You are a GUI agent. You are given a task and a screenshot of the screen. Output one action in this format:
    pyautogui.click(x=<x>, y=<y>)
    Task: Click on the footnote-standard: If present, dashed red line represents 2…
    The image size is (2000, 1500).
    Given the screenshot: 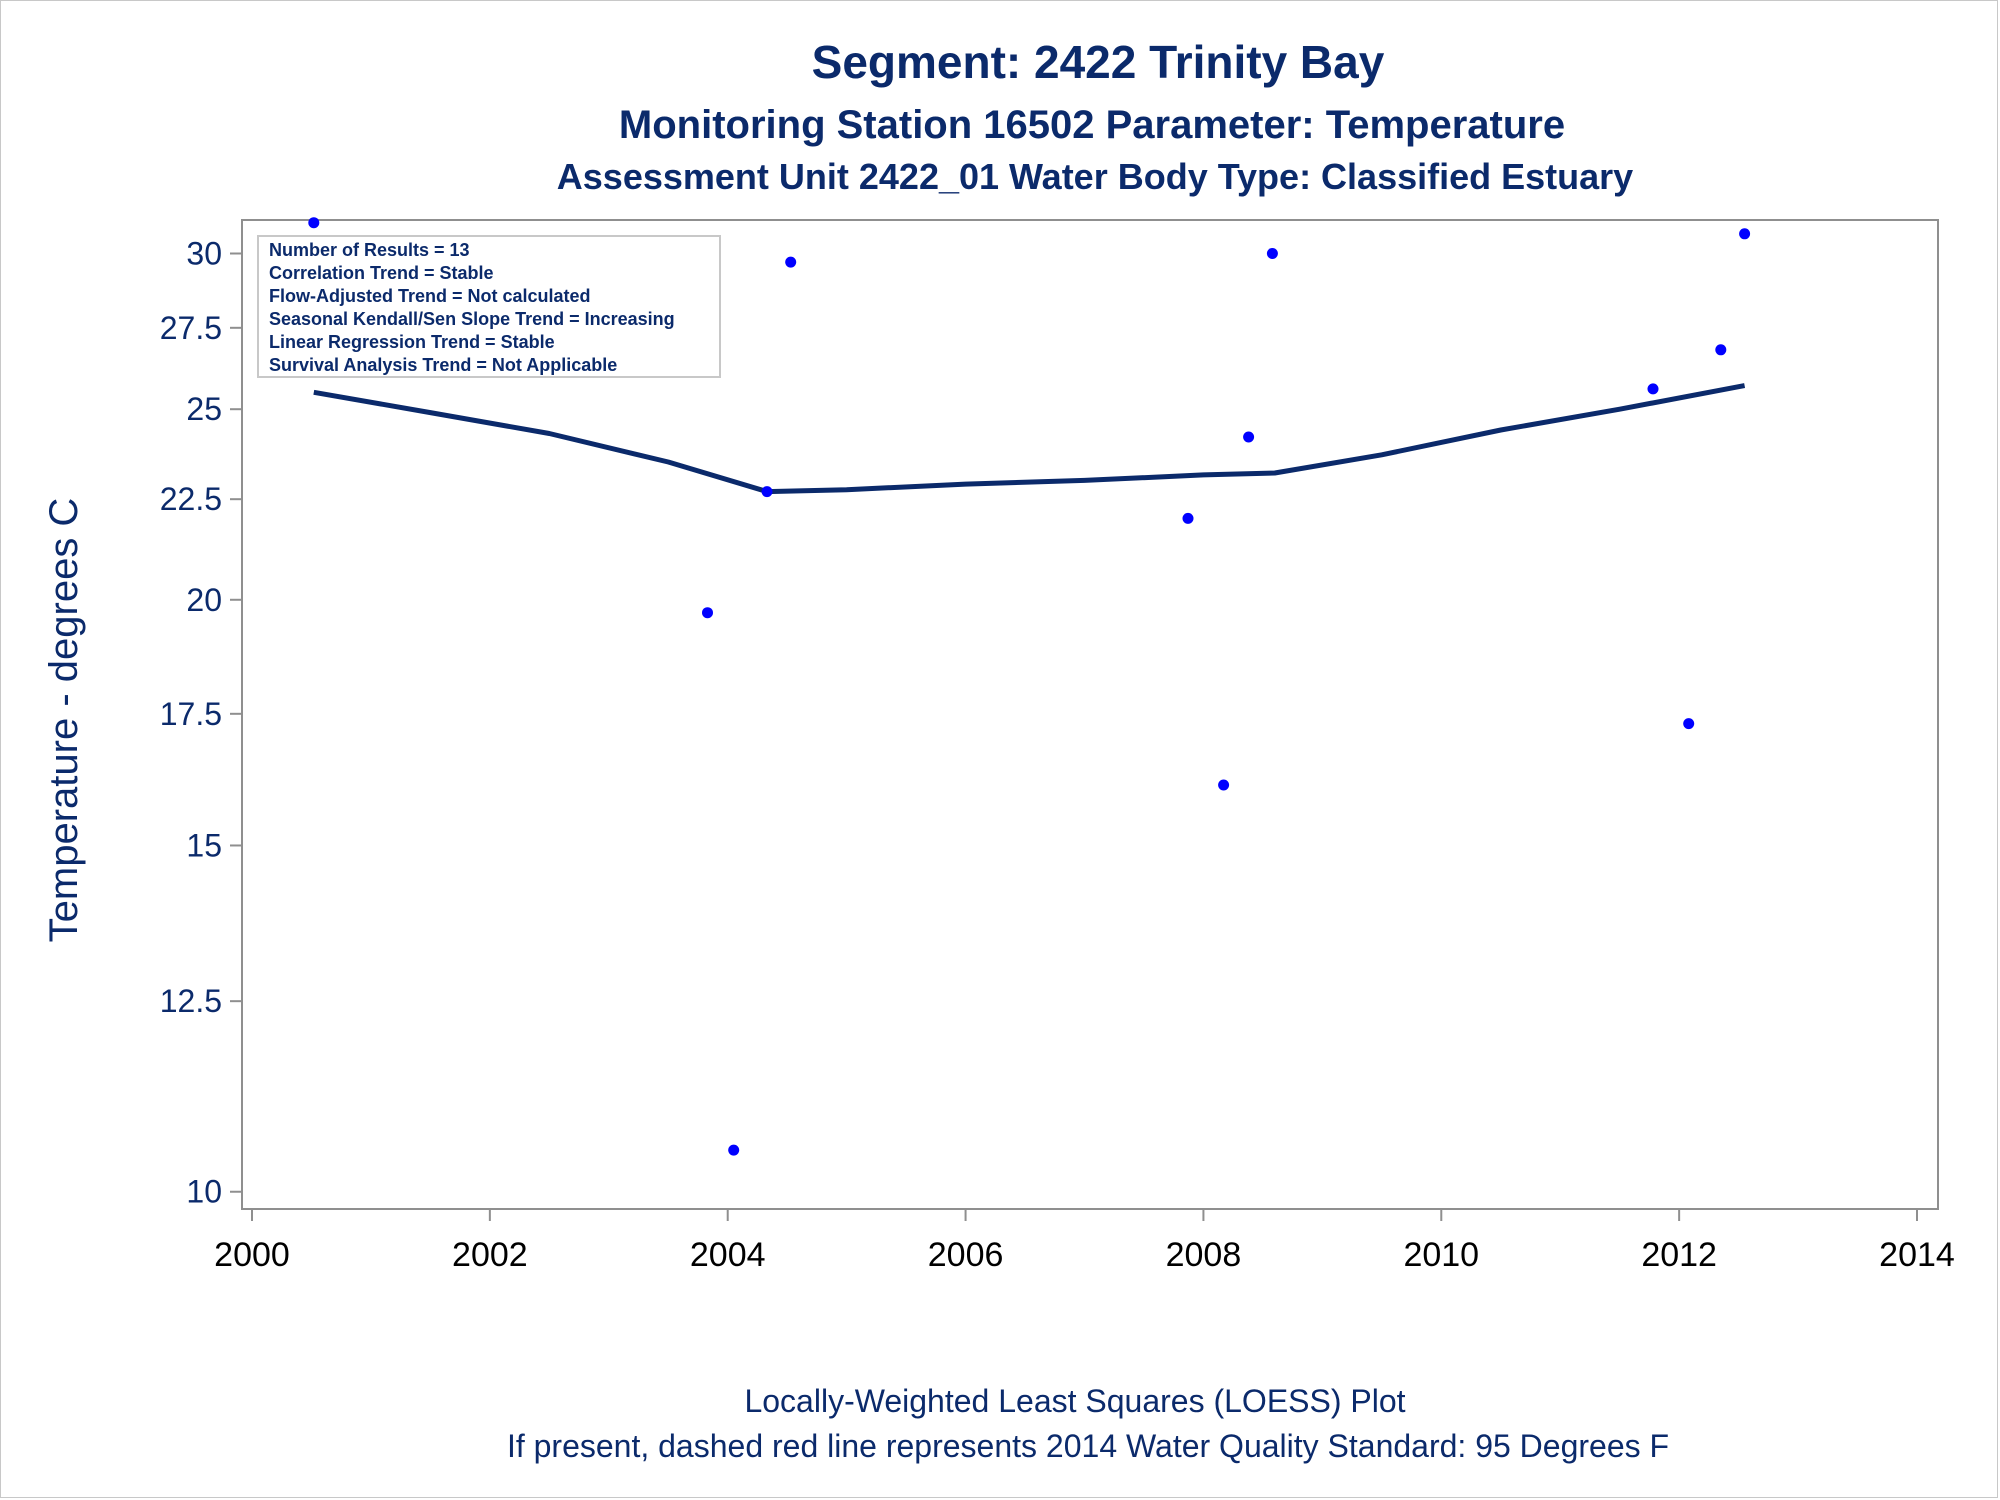 What is the action you would take?
    pyautogui.click(x=1088, y=1446)
    